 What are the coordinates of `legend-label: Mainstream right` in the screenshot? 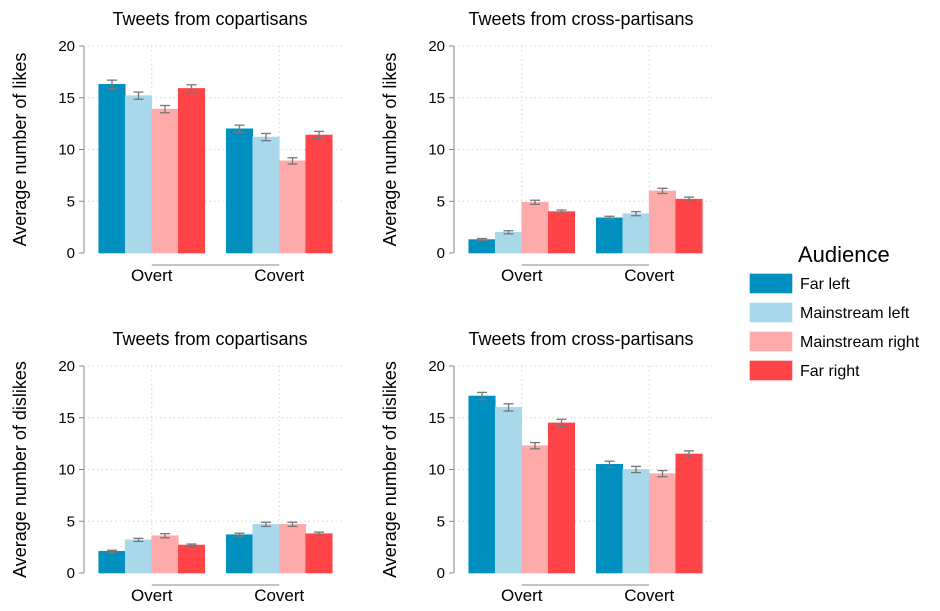 It's located at (860, 342).